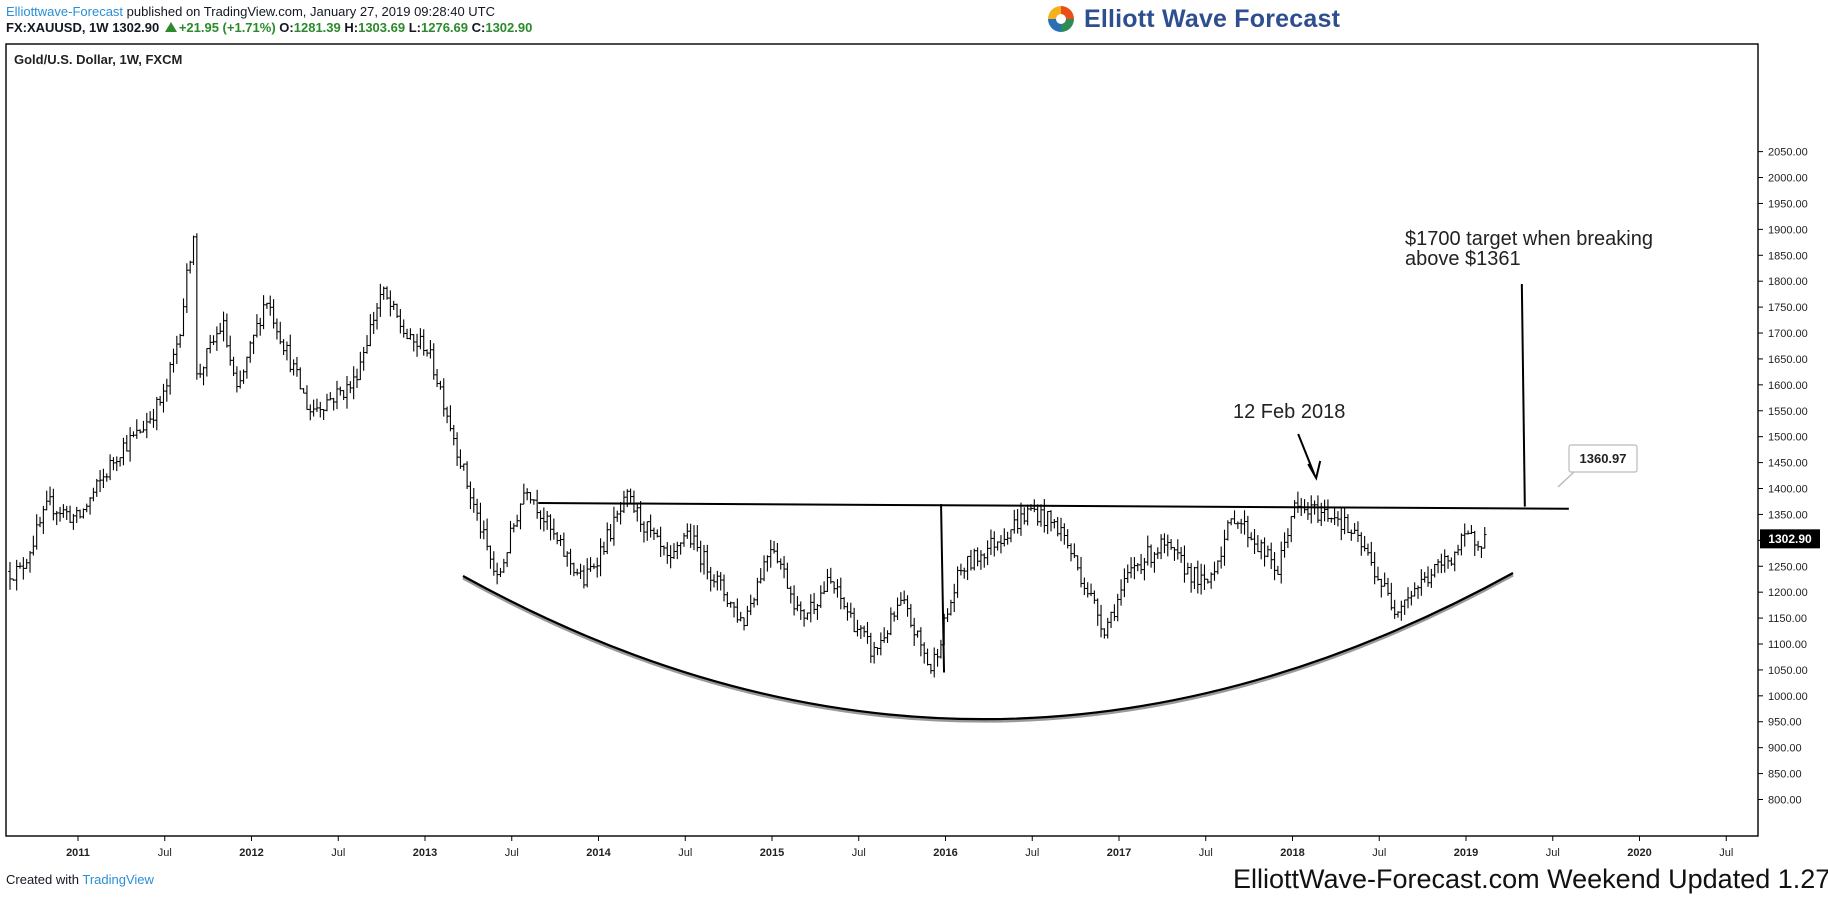 This screenshot has height=899, width=1828. Describe the element at coordinates (1053, 506) in the screenshot. I see `neckline` at that location.